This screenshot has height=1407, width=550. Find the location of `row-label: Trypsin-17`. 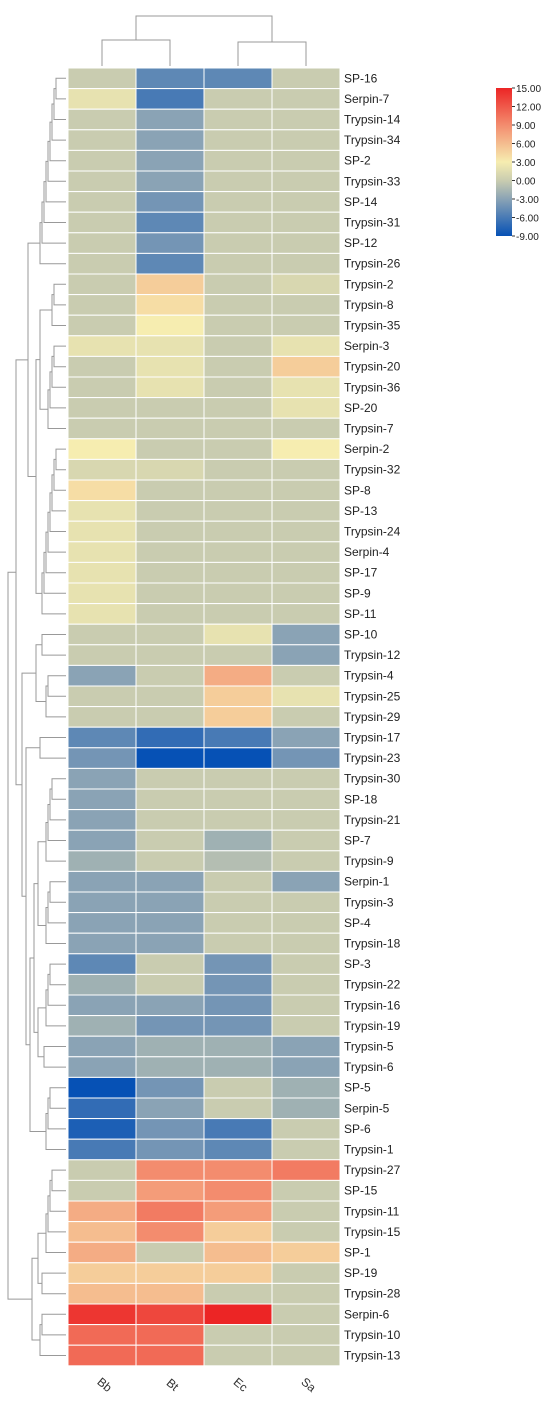

row-label: Trypsin-17 is located at coordinates (372, 738).